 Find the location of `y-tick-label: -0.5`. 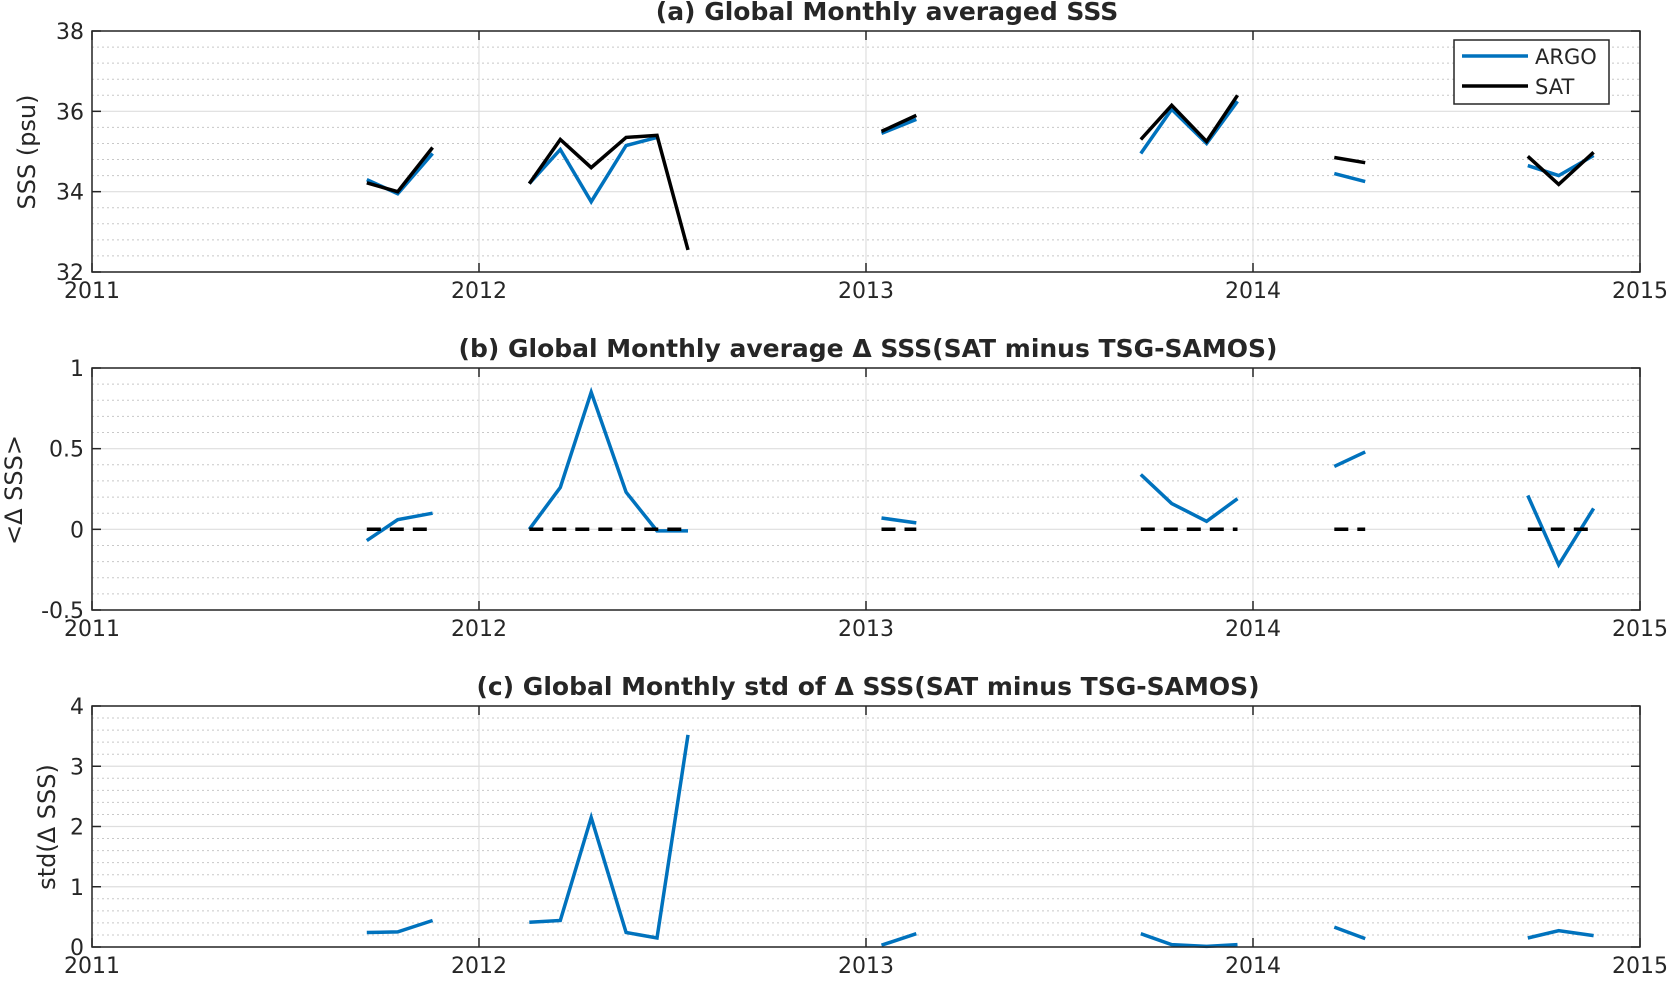

y-tick-label: -0.5 is located at coordinates (62, 611).